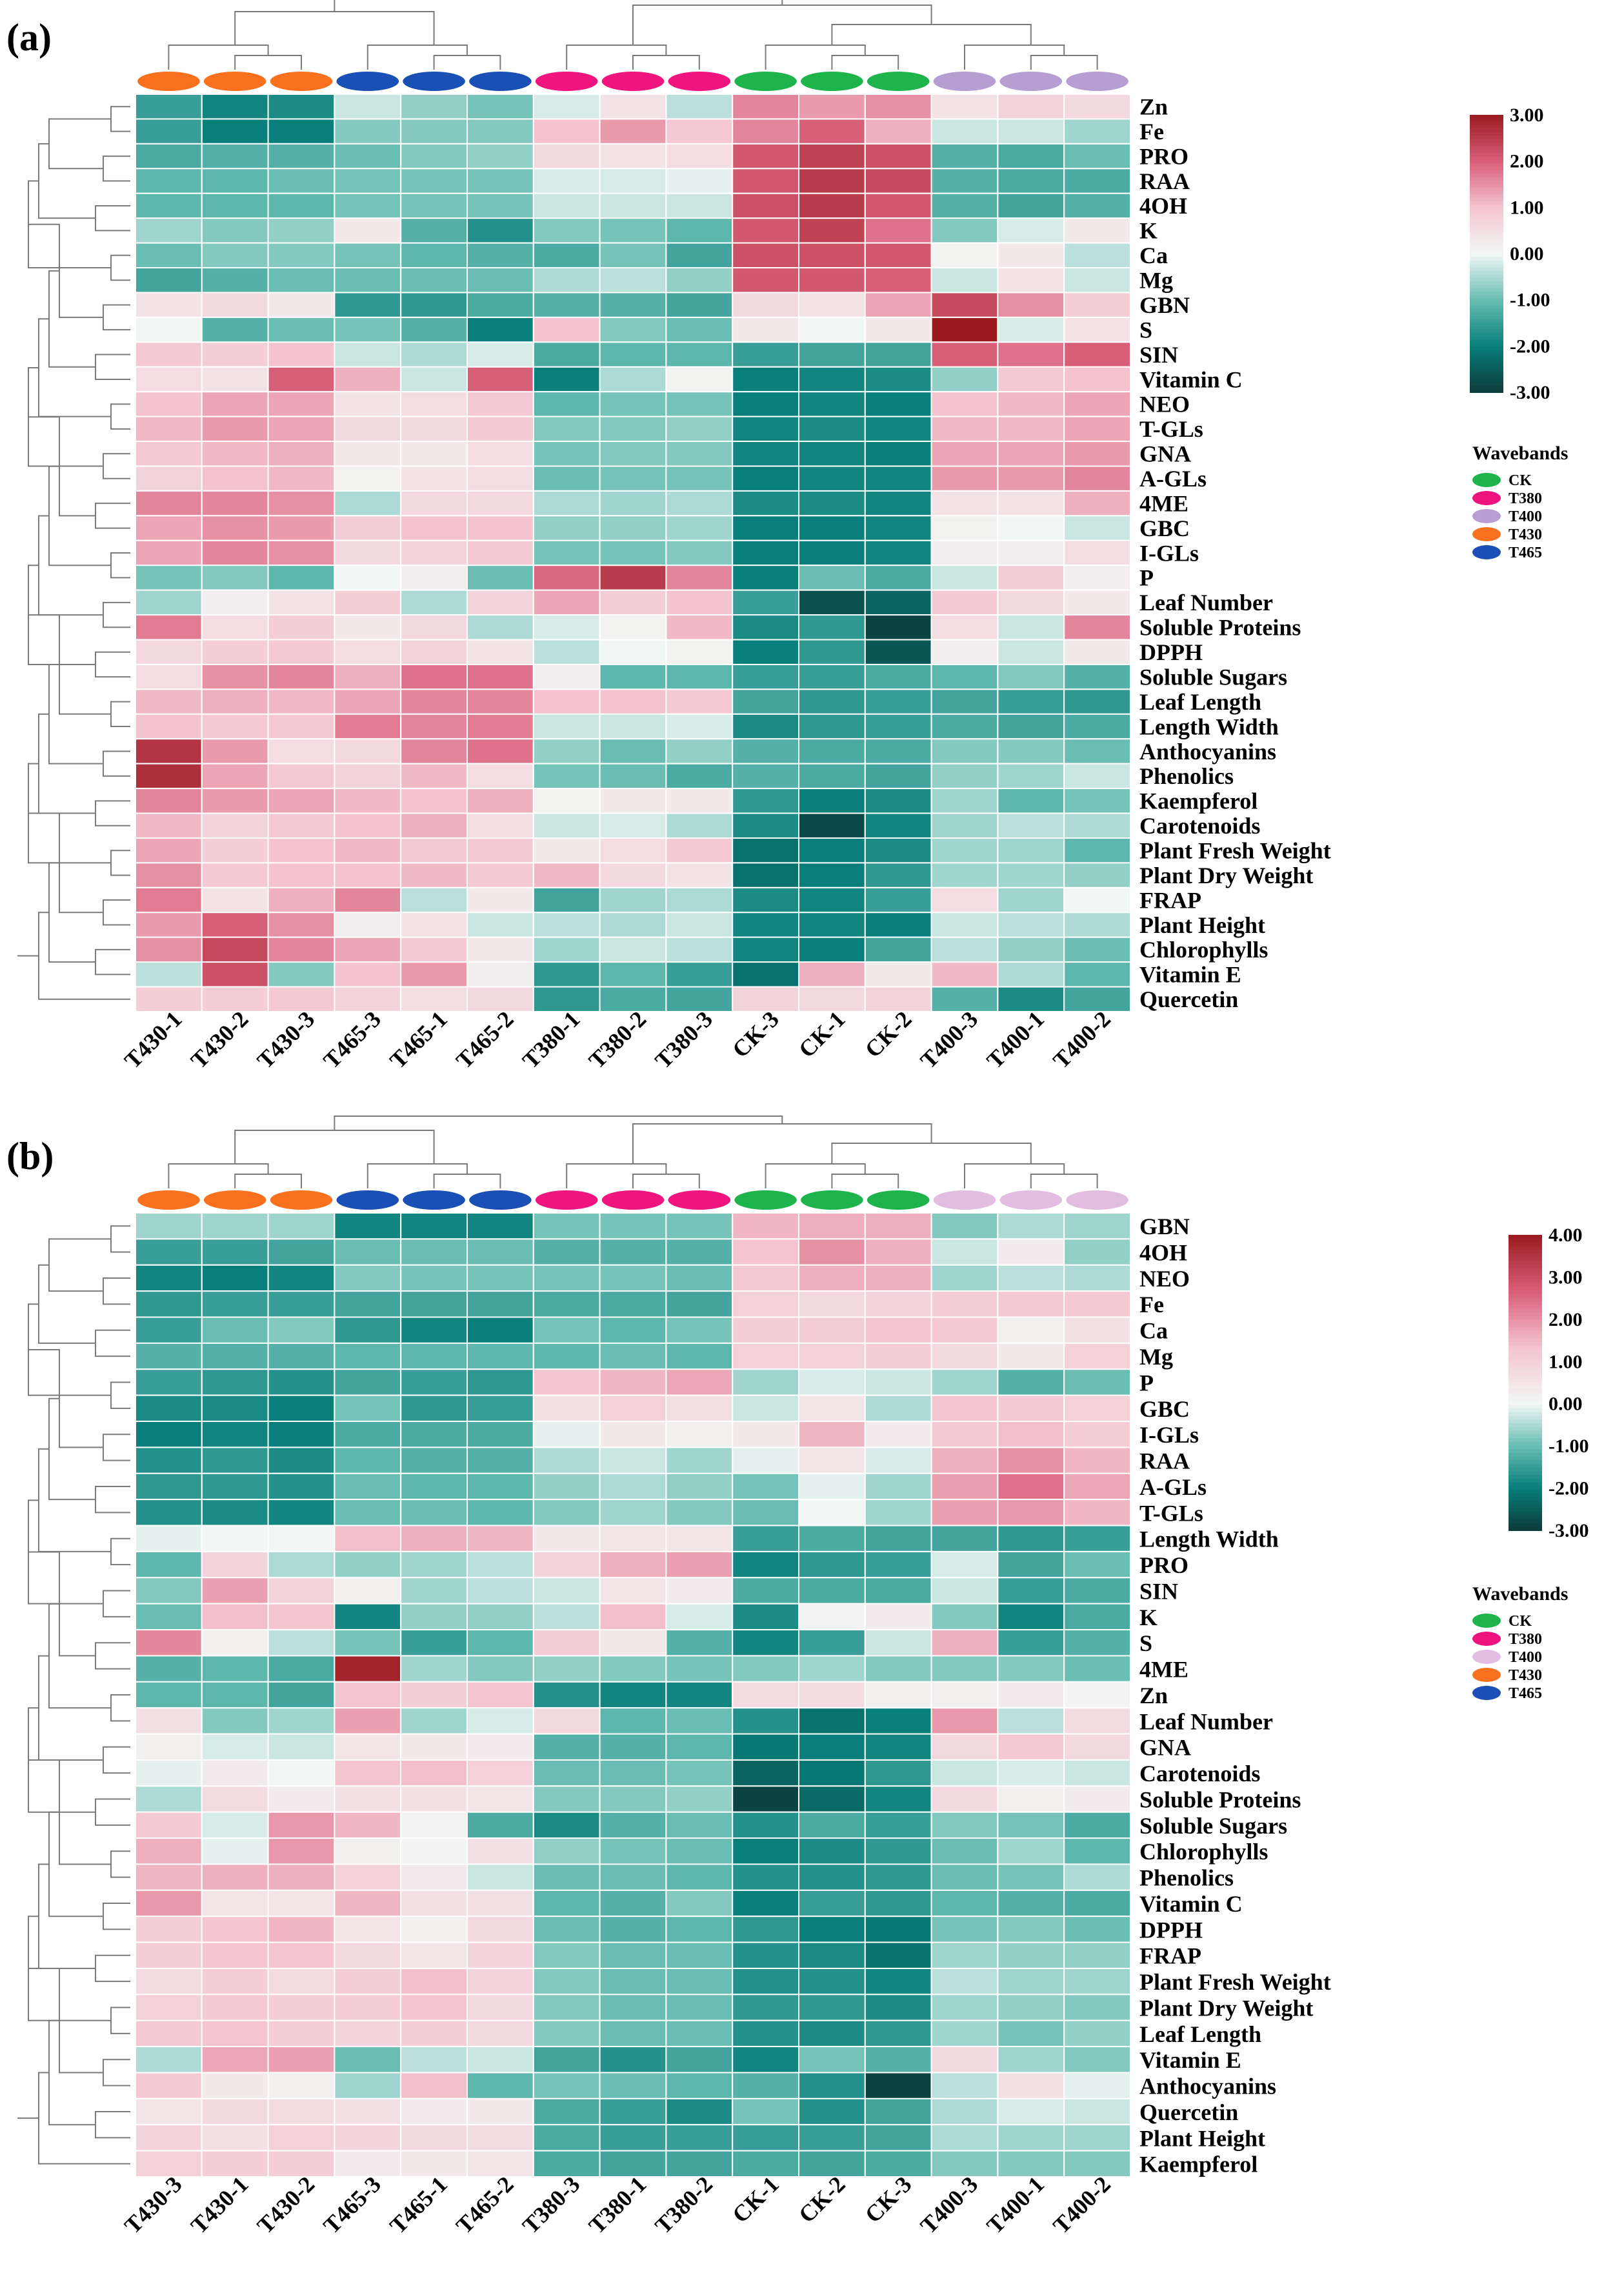  Describe the element at coordinates (755, 2199) in the screenshot. I see `column-label: CK-1` at that location.